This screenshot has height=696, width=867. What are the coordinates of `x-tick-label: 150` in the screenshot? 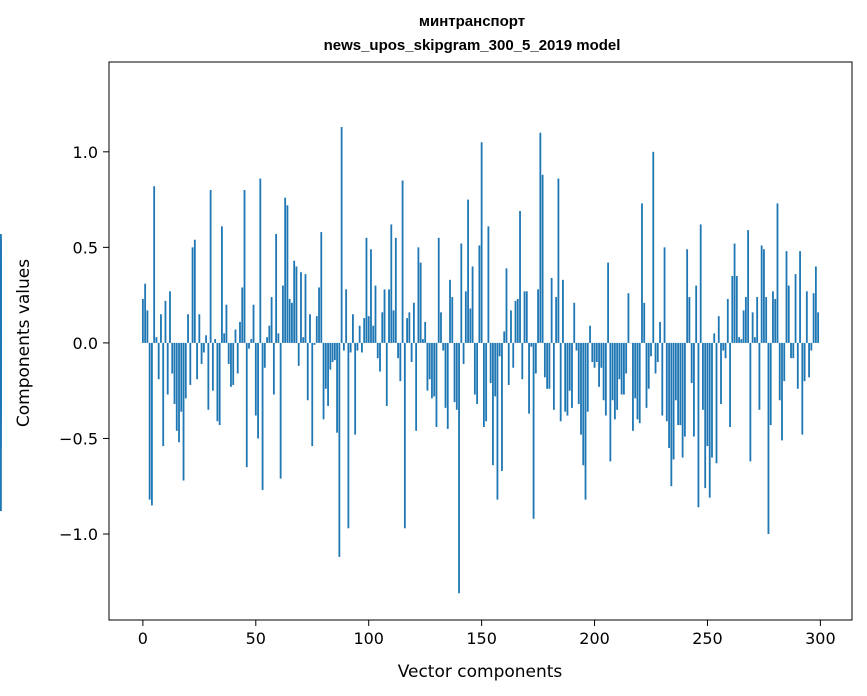 It's located at (481, 638).